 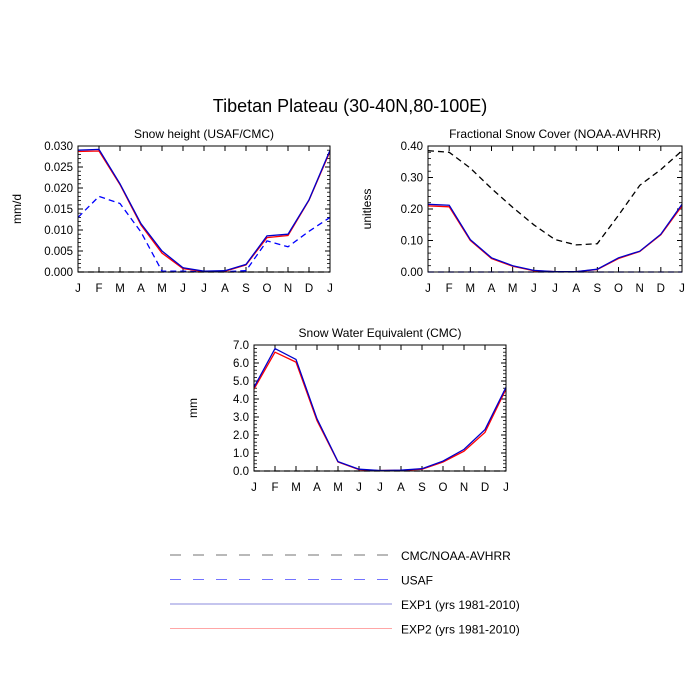 What do you see at coordinates (241, 400) in the screenshot?
I see `y-tick-label: 4.0` at bounding box center [241, 400].